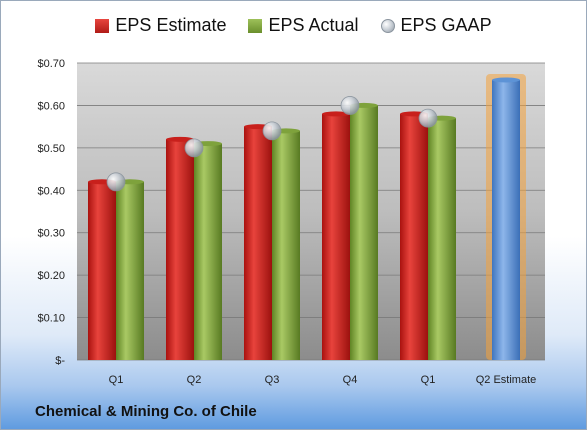  What do you see at coordinates (323, 380) in the screenshot?
I see `x-axis-ticks: Q1 Q2 Q3 Q4 Q1 Q2 Estimate` at bounding box center [323, 380].